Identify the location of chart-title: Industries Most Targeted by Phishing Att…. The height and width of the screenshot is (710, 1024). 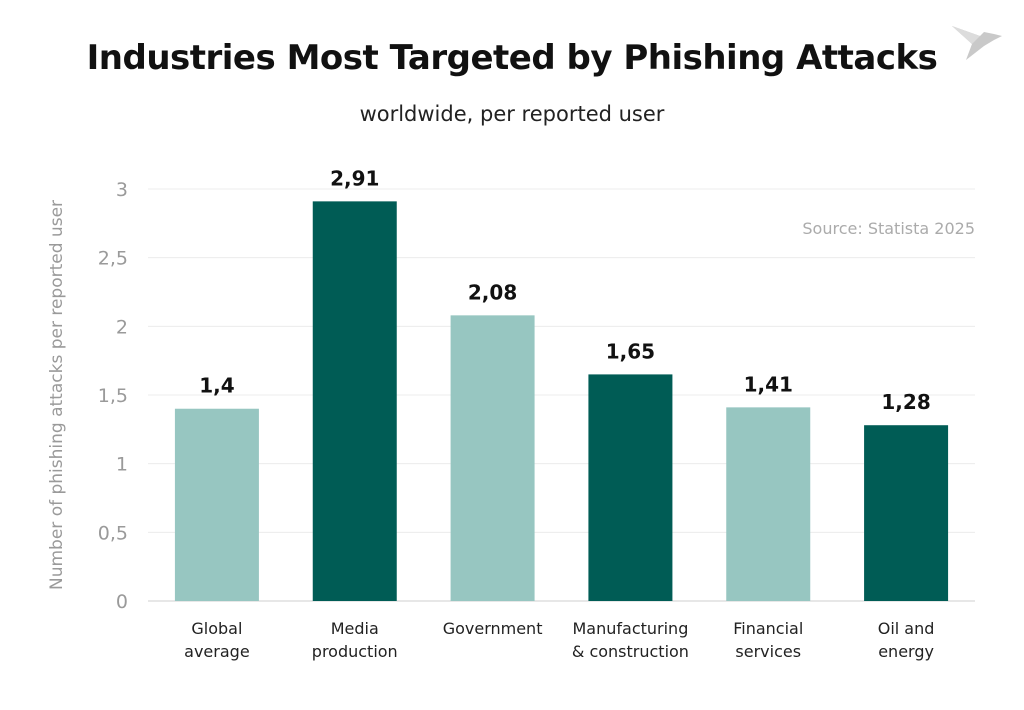
(512, 58).